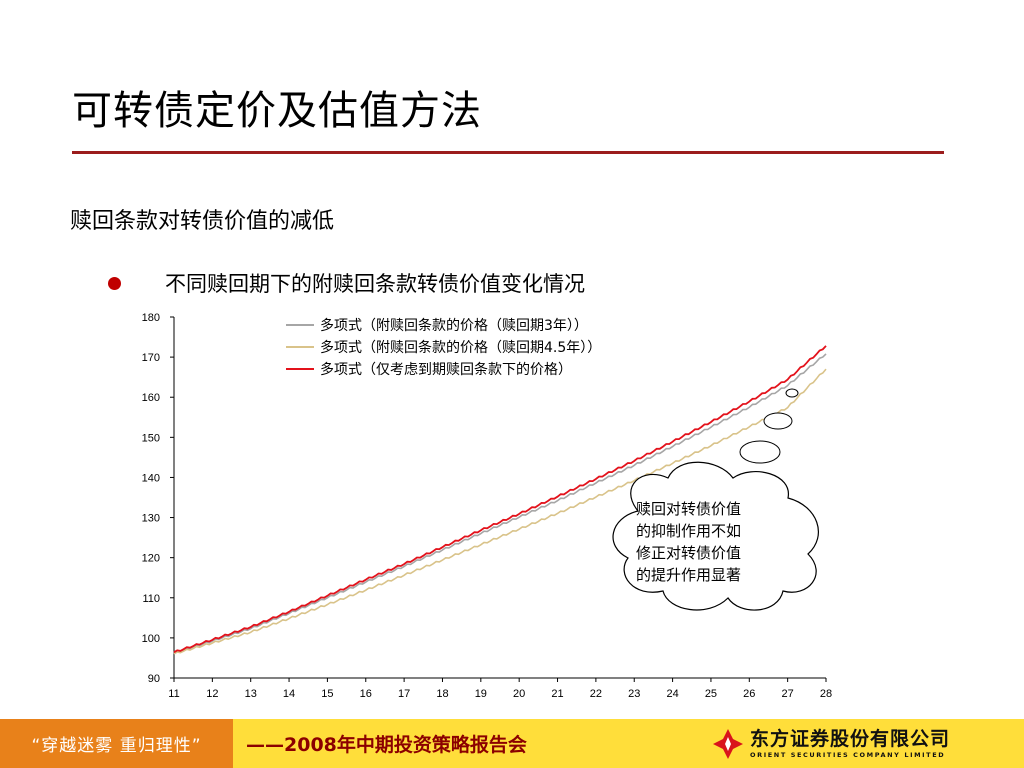 The height and width of the screenshot is (768, 1024). What do you see at coordinates (848, 754) in the screenshot?
I see `company-name-en: ORIENT SECURITIES COMPANY LIMITED` at bounding box center [848, 754].